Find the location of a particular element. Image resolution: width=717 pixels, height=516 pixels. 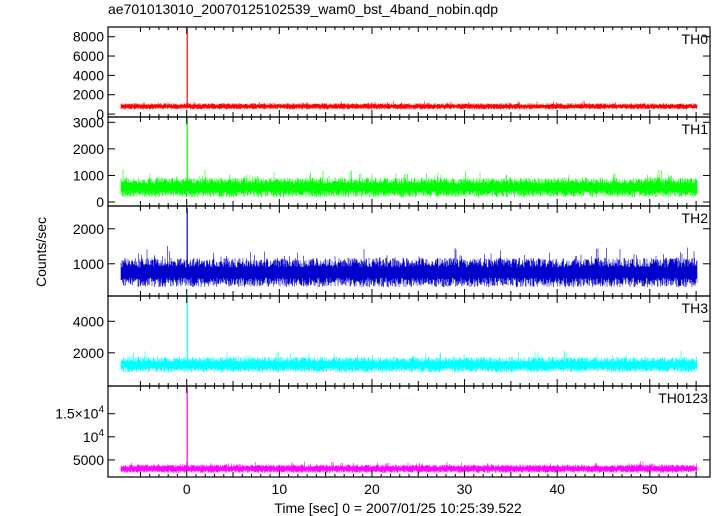

x-tick-label: 40 is located at coordinates (557, 489).